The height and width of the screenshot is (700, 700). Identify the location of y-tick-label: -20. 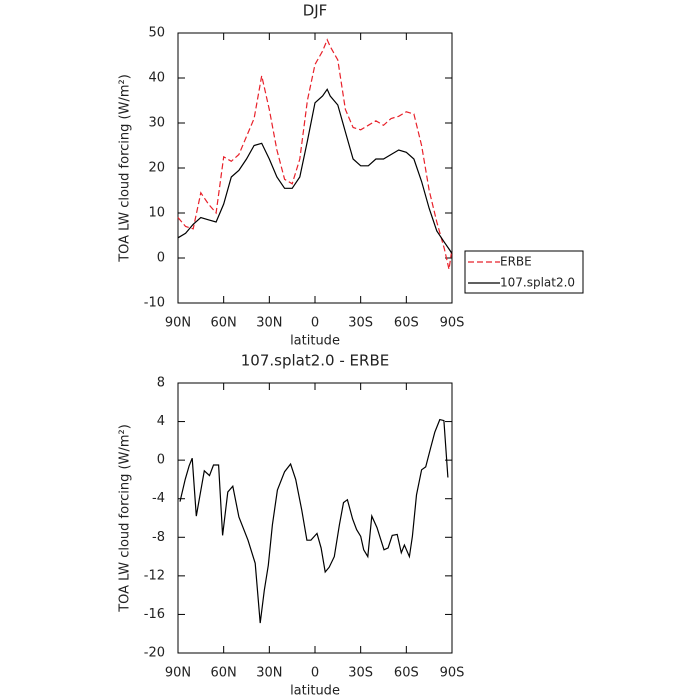
(154, 653).